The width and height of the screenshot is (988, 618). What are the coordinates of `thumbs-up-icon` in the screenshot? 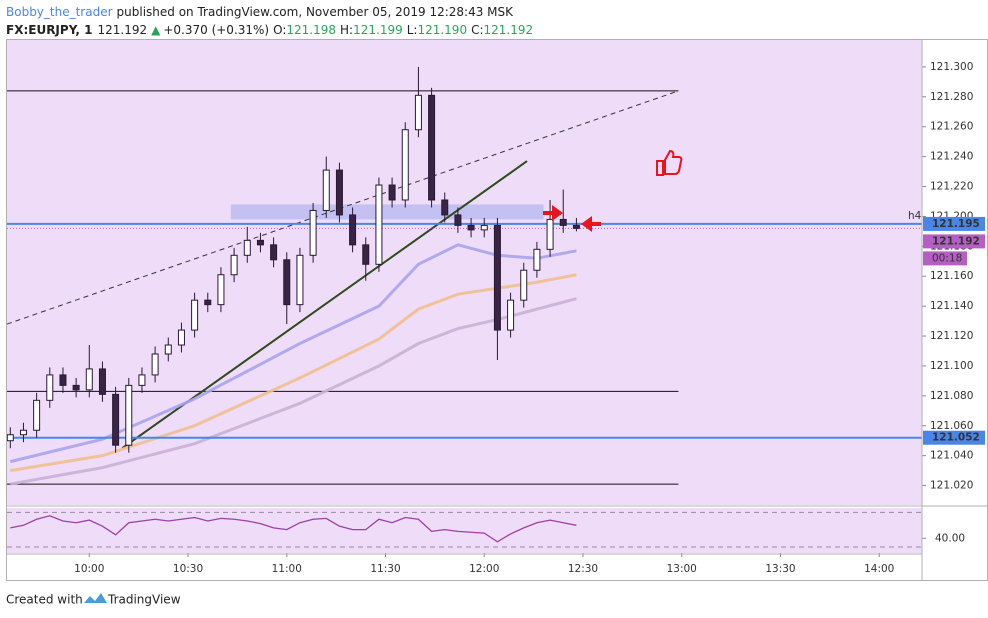 It's located at (669, 162).